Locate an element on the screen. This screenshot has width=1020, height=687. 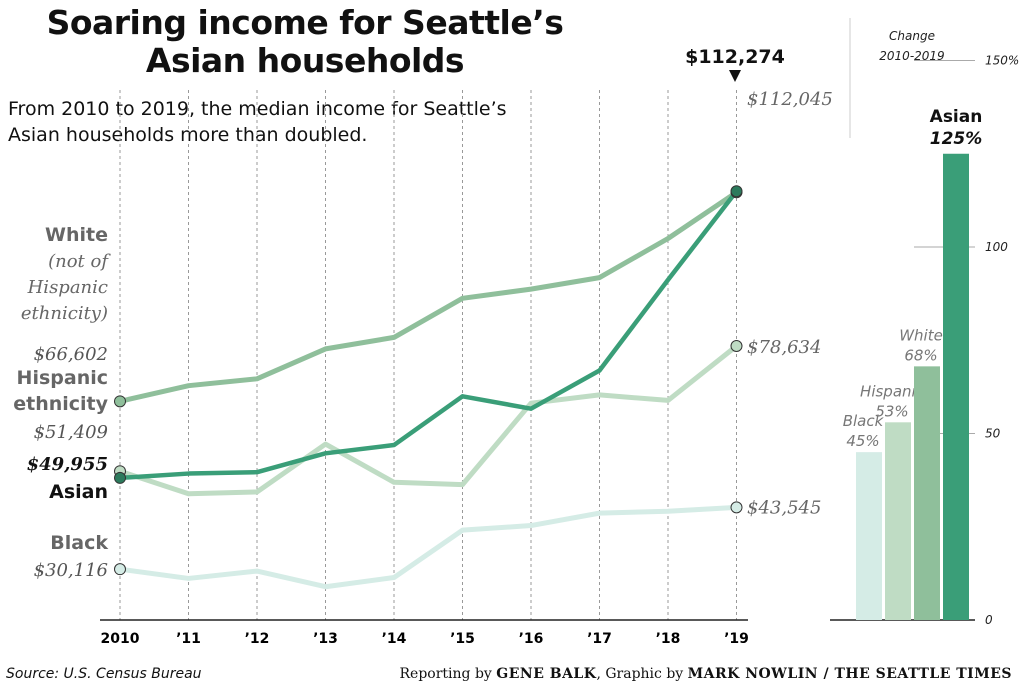
x-tick-label-4: ’14 is located at coordinates (394, 639).